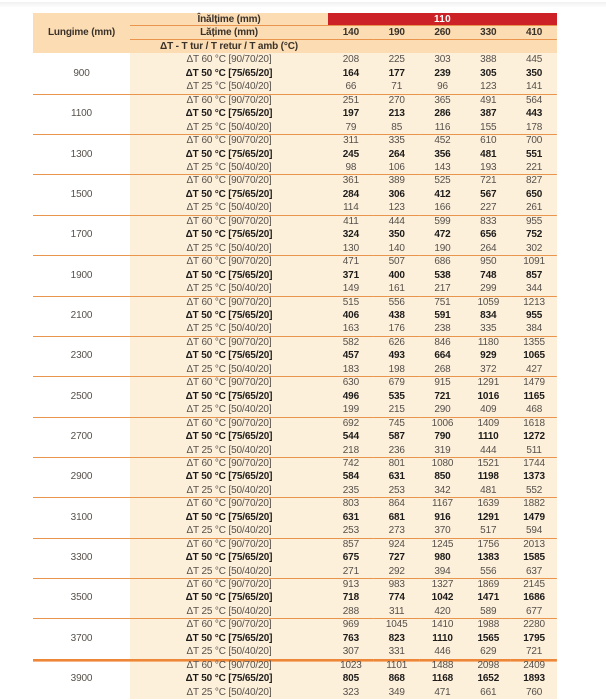 Image resolution: width=606 pixels, height=700 pixels. Describe the element at coordinates (396, 625) in the screenshot. I see `output-value-cell: 1045` at that location.